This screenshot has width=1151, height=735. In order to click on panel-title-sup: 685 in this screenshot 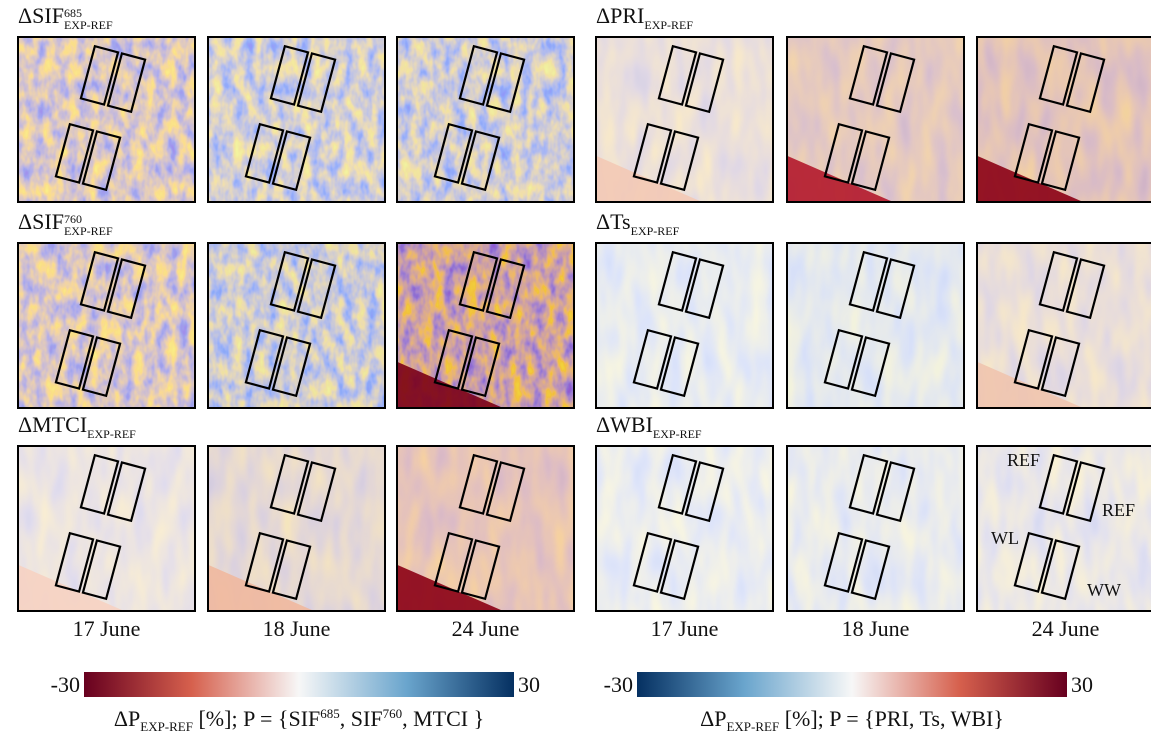, I will do `click(73, 13)`.